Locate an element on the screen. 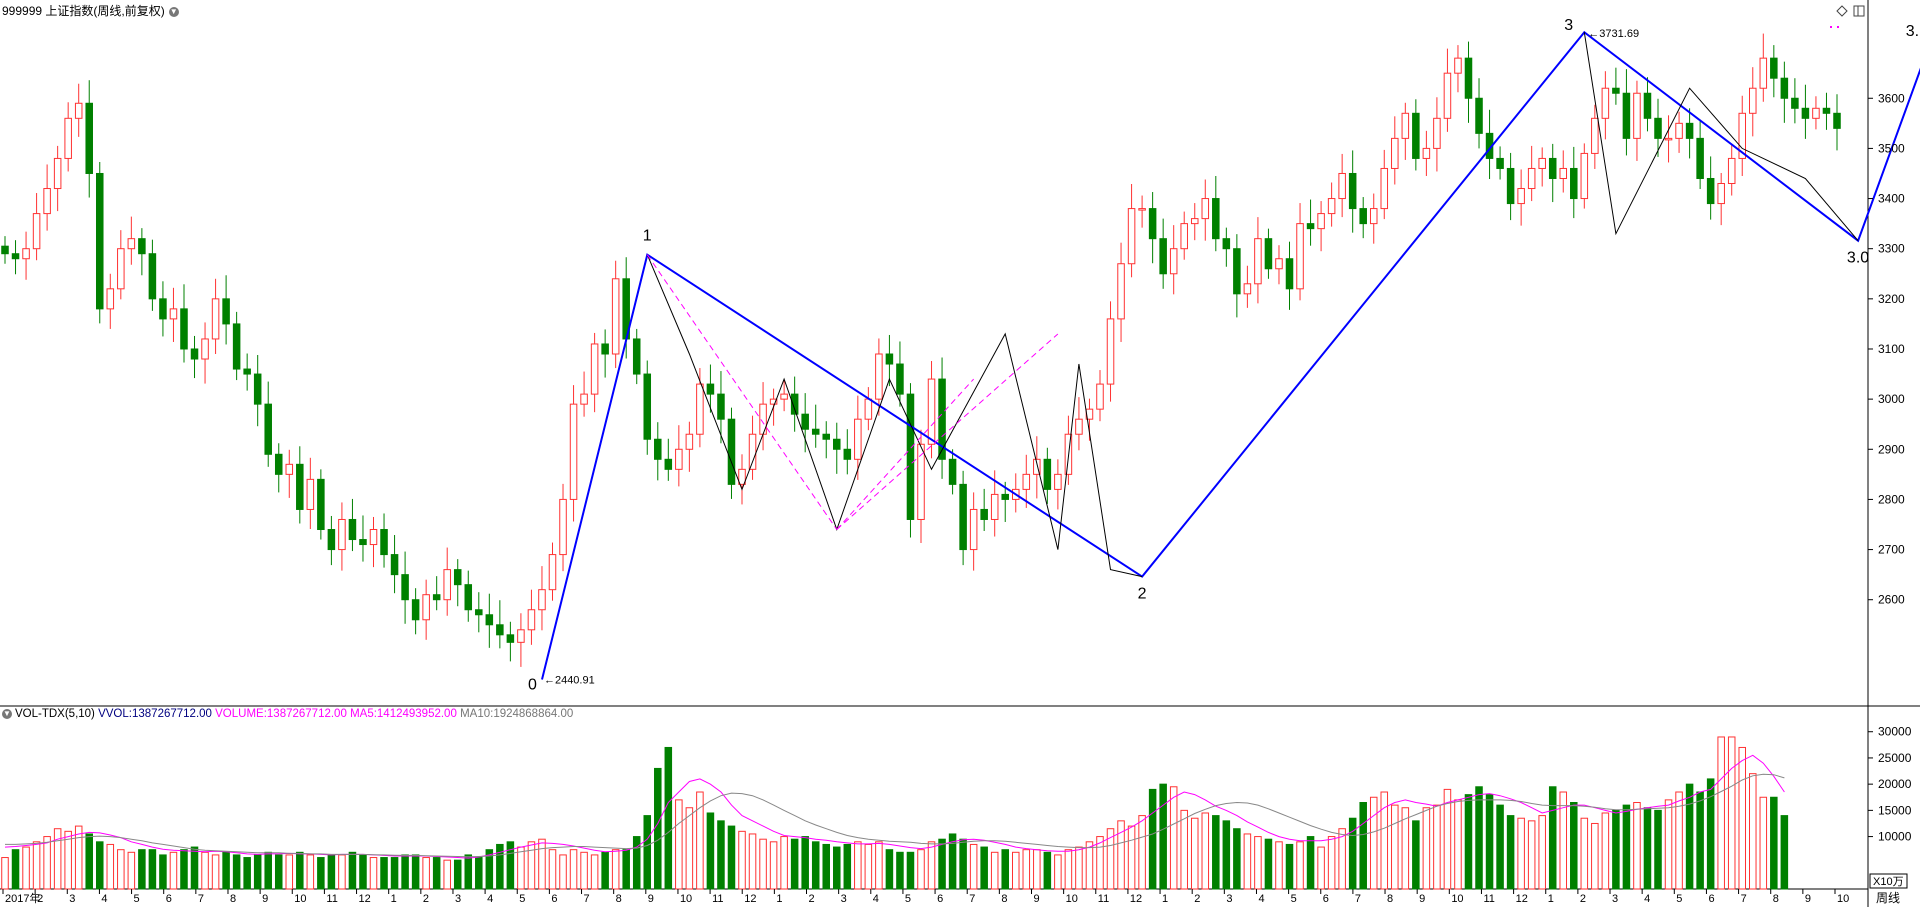  time-tick-label: 1 is located at coordinates (394, 899).